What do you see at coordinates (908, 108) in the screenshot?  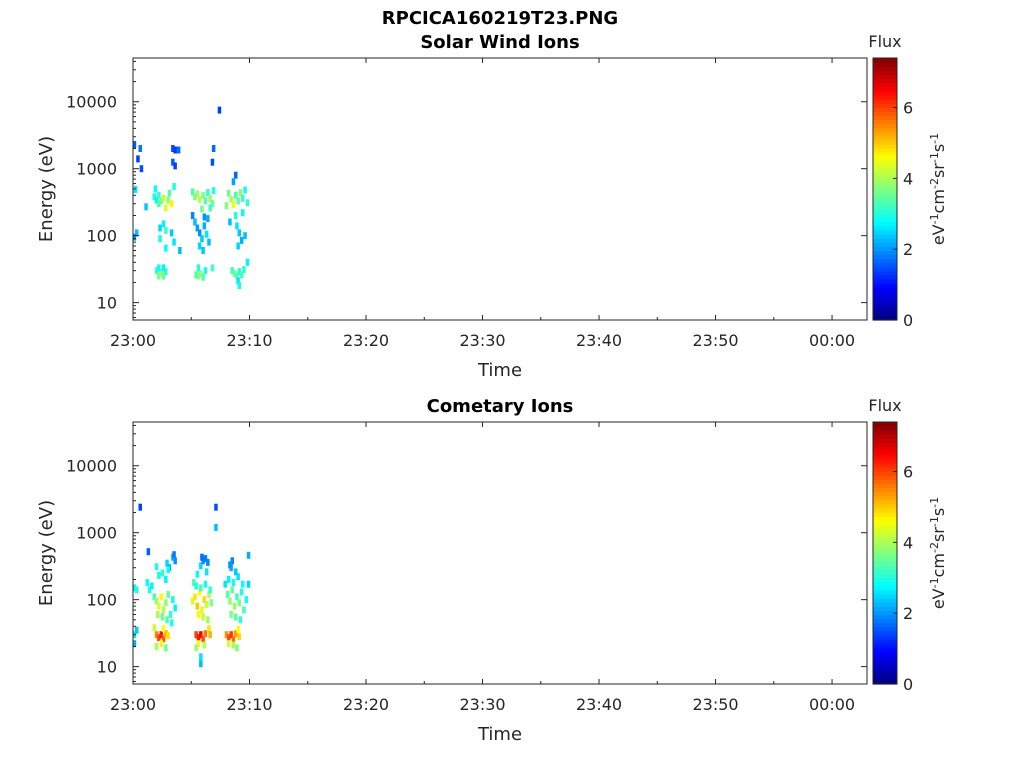 I see `colorbar-tick-label: 6` at bounding box center [908, 108].